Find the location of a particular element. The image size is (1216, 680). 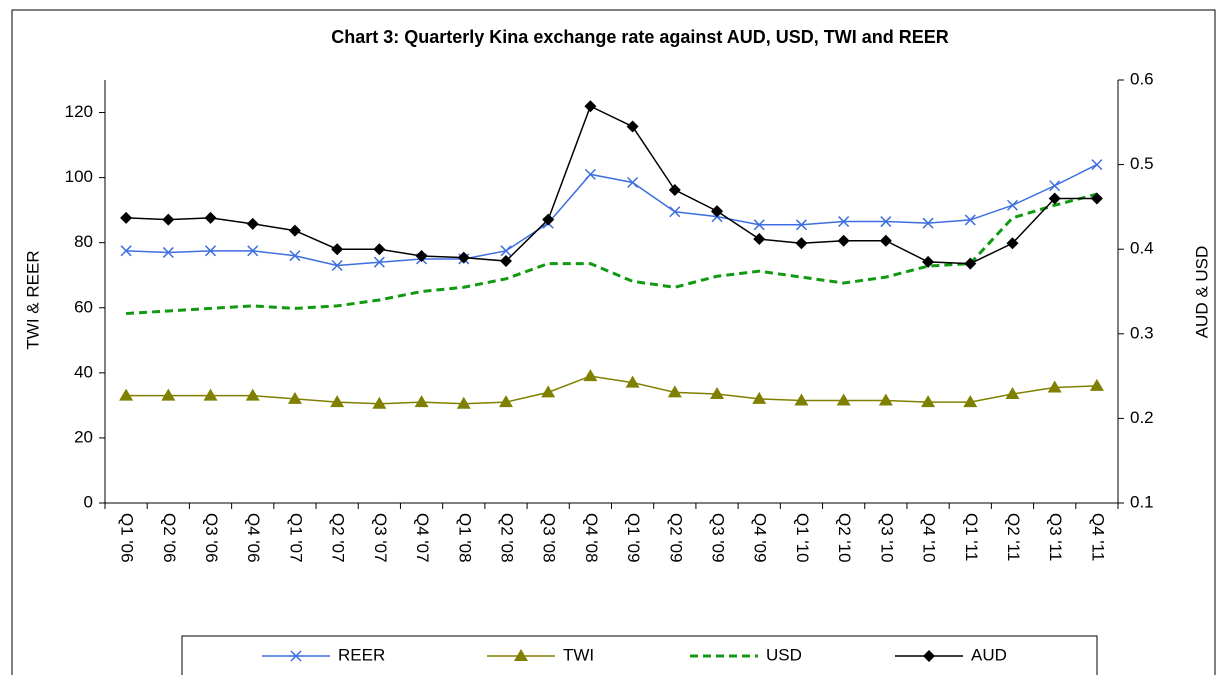

x-tick-label: Q1 '09 is located at coordinates (633, 538).